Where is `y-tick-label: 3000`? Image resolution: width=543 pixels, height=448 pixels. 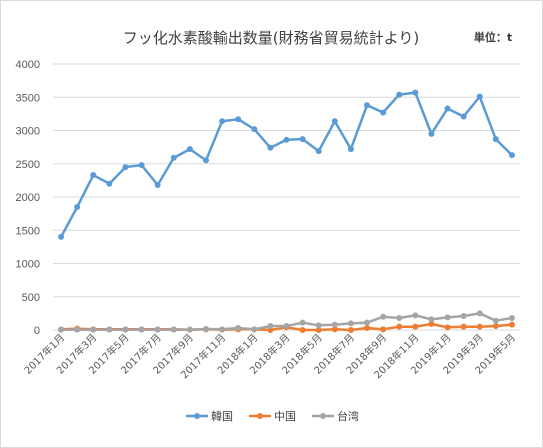
y-tick-label: 3000 is located at coordinates (28, 132).